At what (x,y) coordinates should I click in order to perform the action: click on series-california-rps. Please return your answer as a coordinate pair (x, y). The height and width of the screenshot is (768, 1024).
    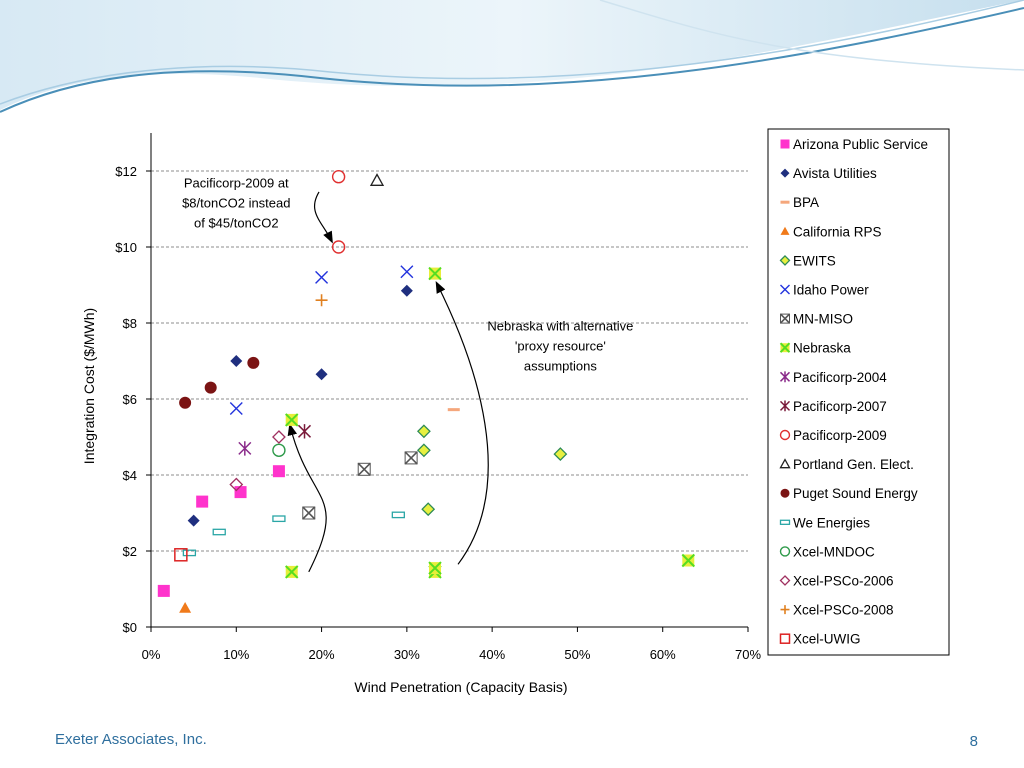
    Looking at the image, I should click on (185, 607).